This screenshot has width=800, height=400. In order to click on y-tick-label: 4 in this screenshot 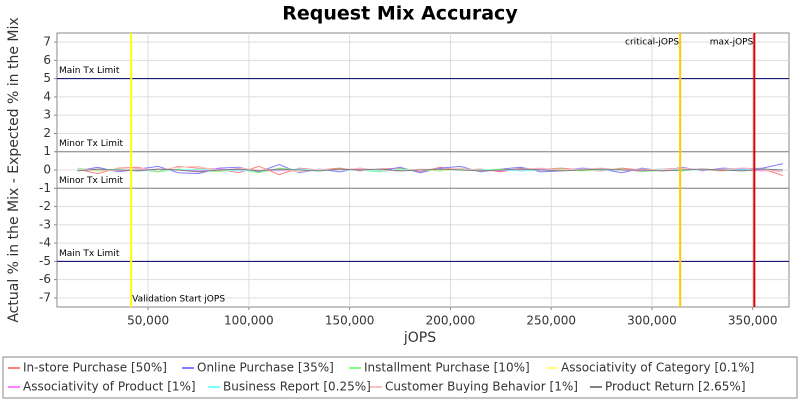, I will do `click(47, 96)`.